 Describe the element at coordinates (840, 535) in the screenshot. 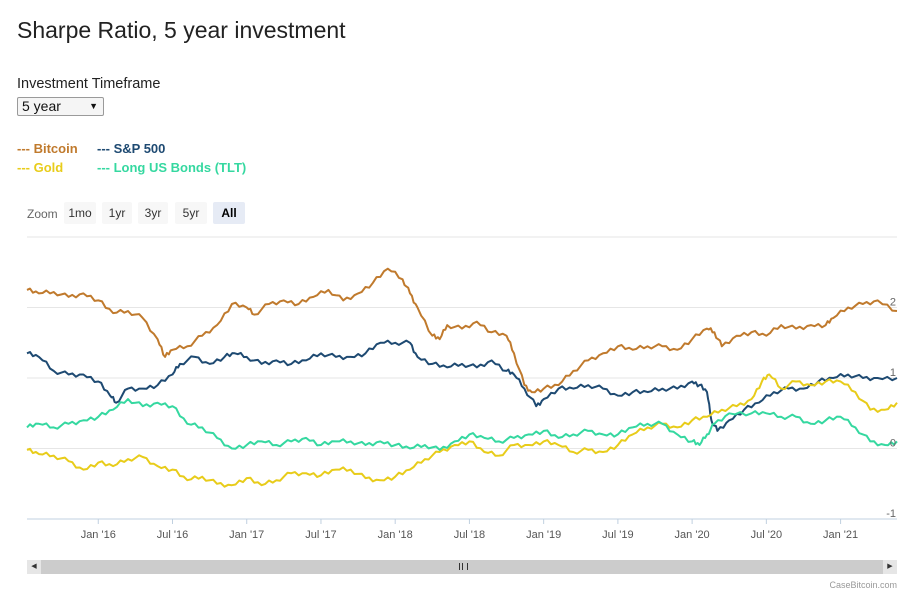

I see `x-tick-label: Jan '21` at that location.